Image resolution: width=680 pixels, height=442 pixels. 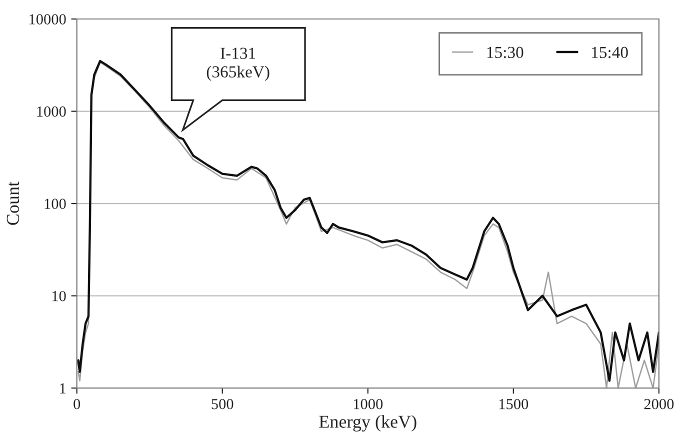 I want to click on annotation: I-131 (365keV), so click(x=238, y=64).